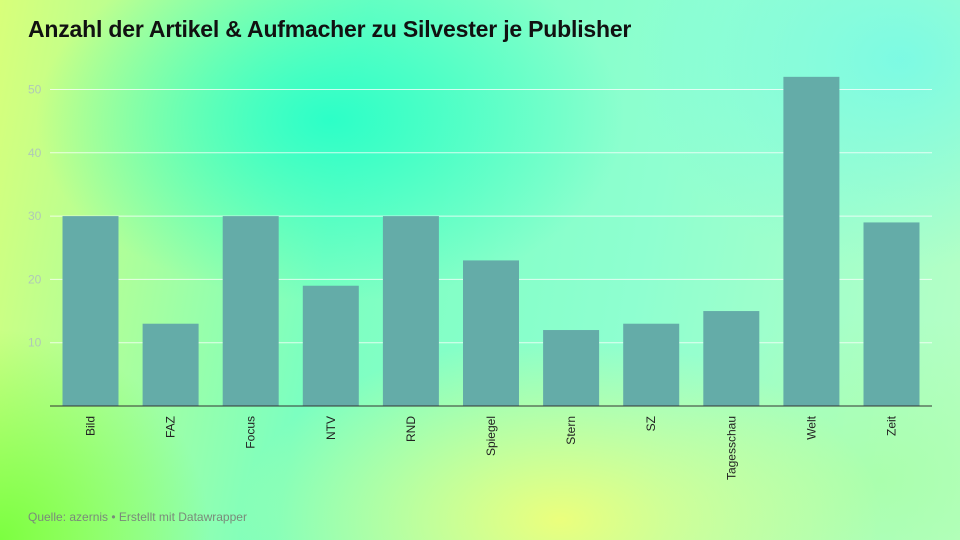  Describe the element at coordinates (171, 427) in the screenshot. I see `x-tick-label: FAZ` at that location.